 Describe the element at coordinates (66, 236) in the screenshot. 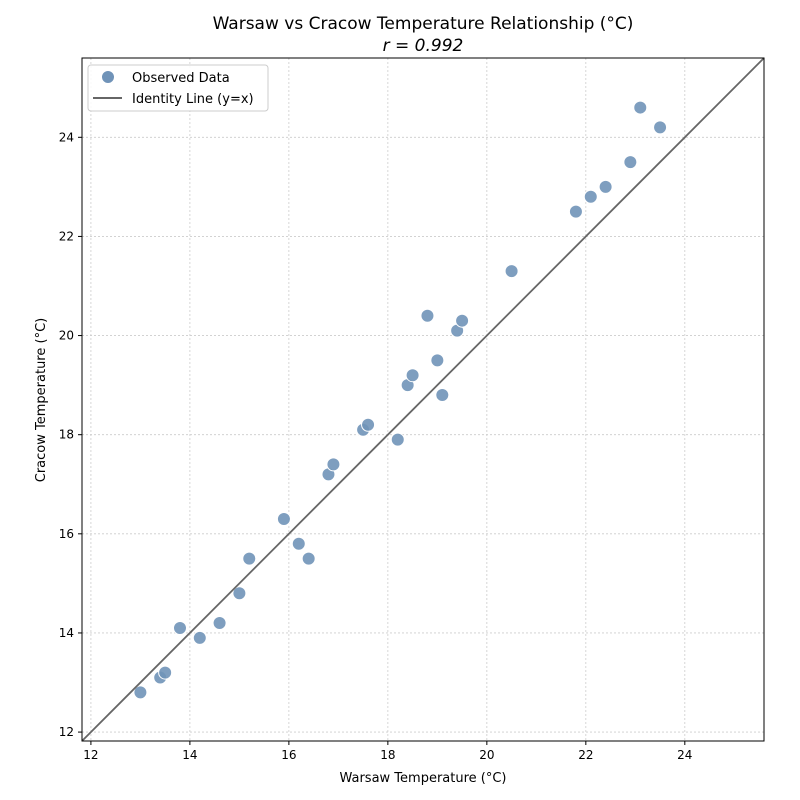

I see `y-tick-label: 22` at that location.